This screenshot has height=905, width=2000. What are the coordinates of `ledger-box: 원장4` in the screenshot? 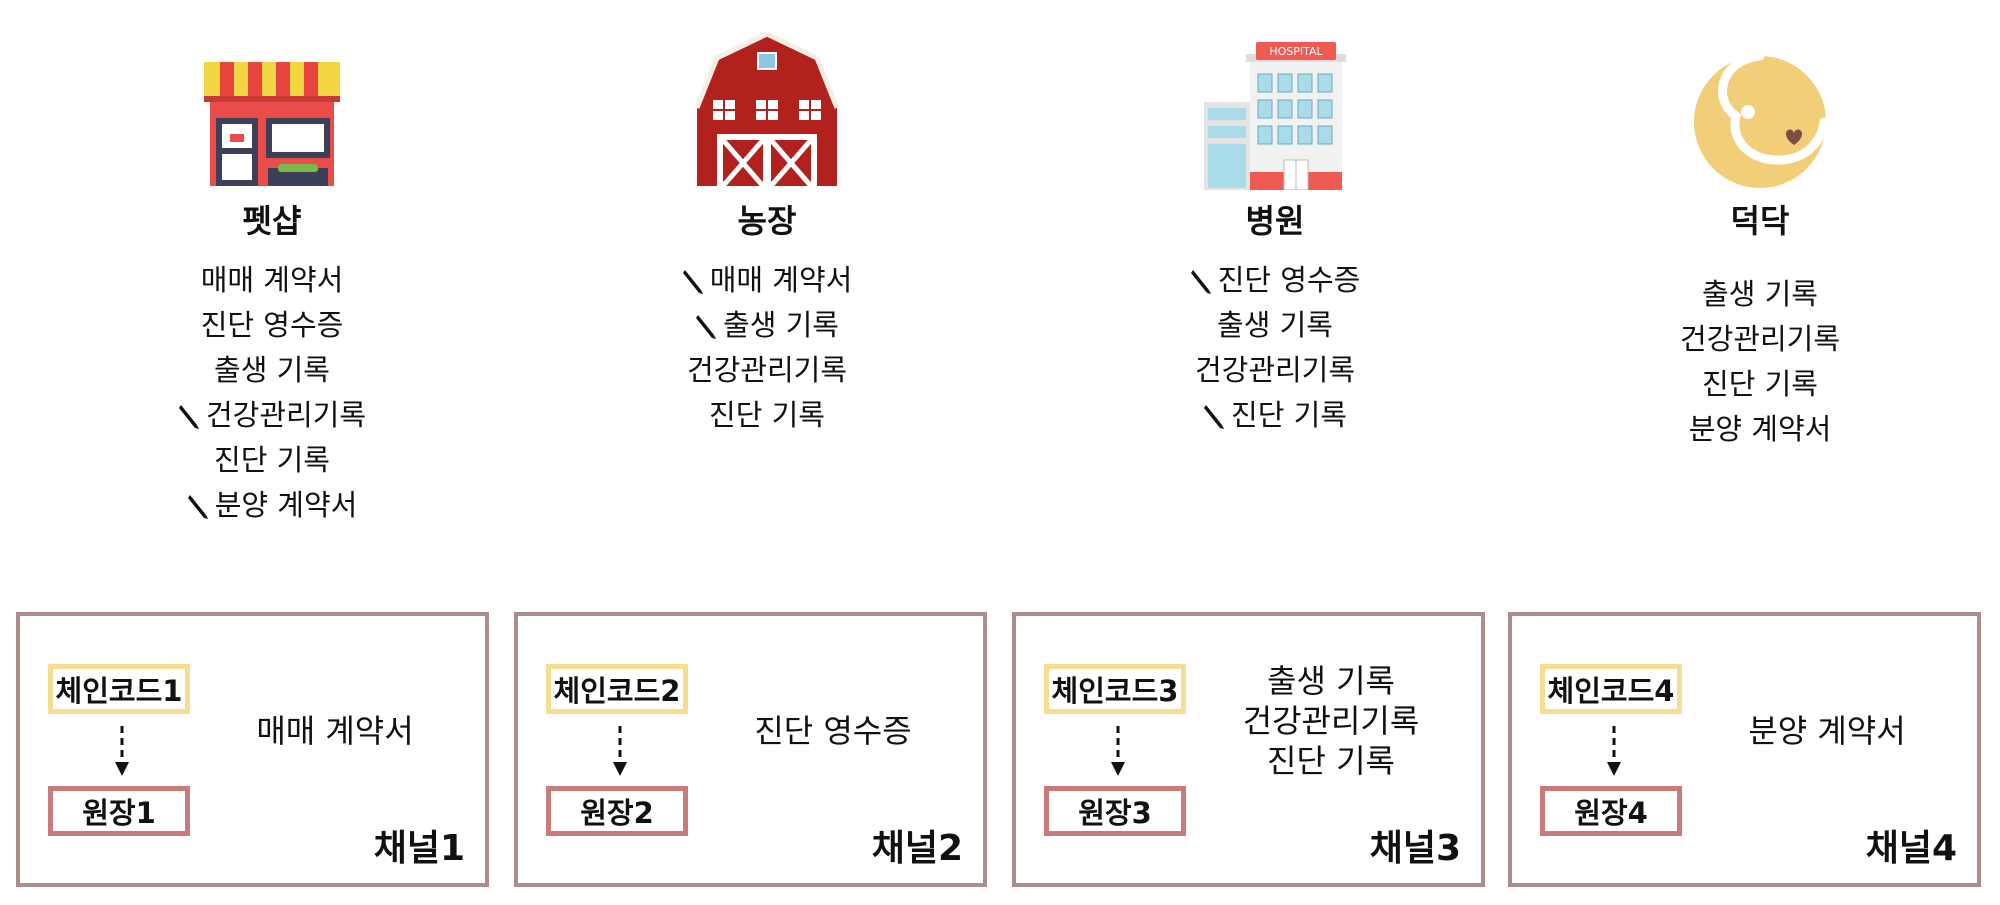 It's located at (1611, 811).